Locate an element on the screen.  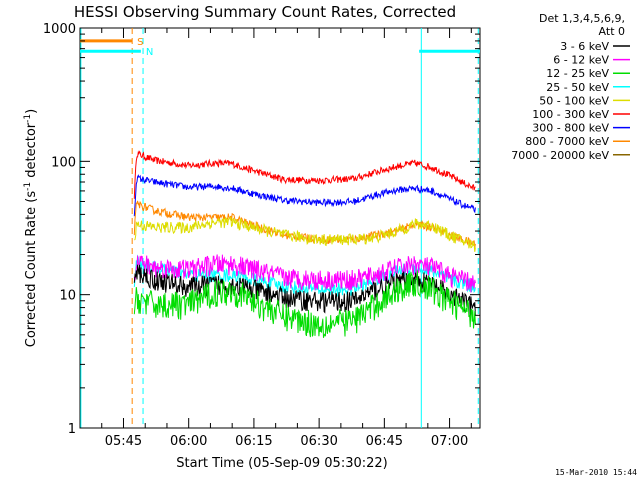
y-axis-label-end: ) is located at coordinates (31, 111).